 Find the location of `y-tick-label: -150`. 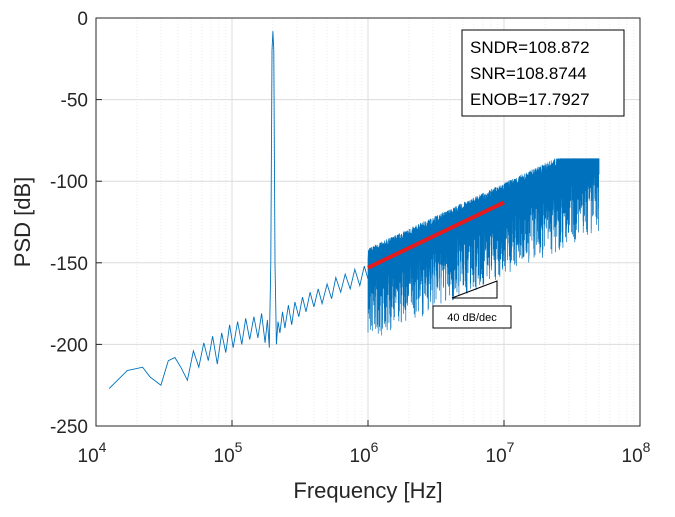

y-tick-label: -150 is located at coordinates (69, 264).